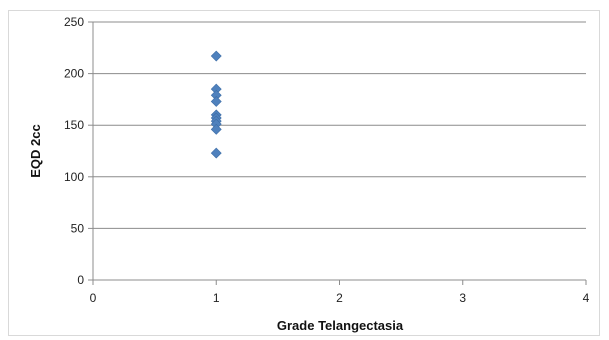  I want to click on x-tick-label: 0, so click(93, 298).